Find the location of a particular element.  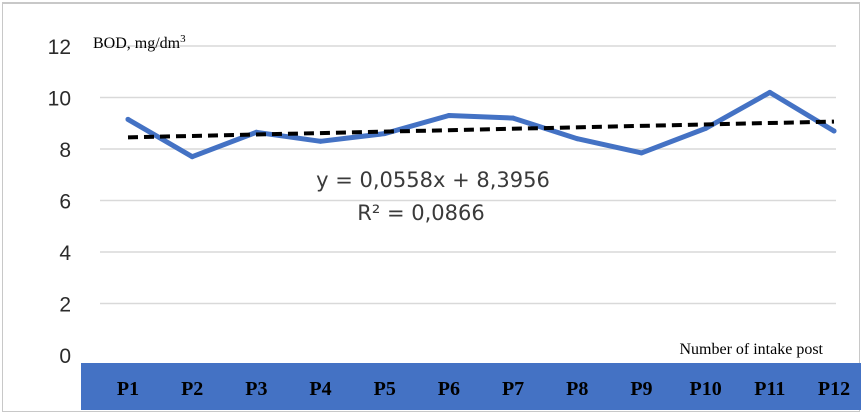

x-tick-label: P3 is located at coordinates (256, 389).